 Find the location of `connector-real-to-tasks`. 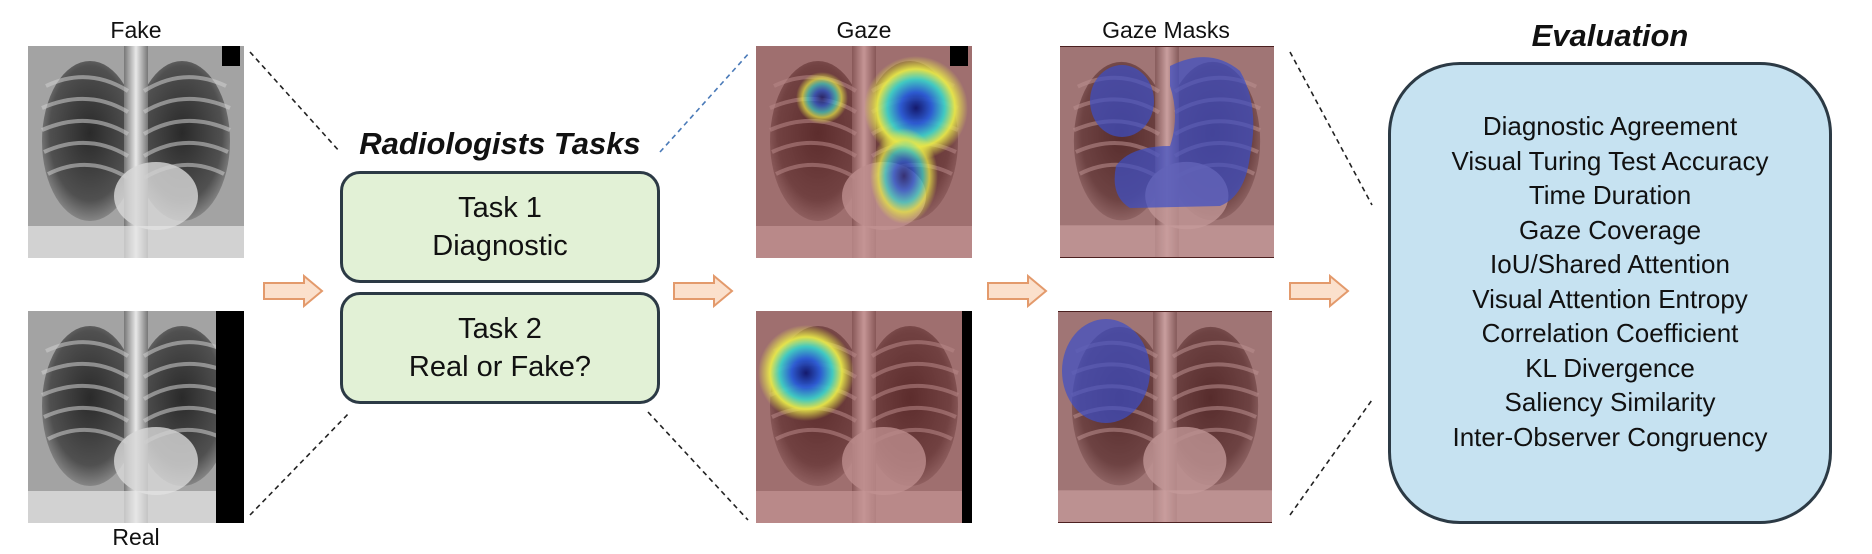

connector-real-to-tasks is located at coordinates (300, 463).